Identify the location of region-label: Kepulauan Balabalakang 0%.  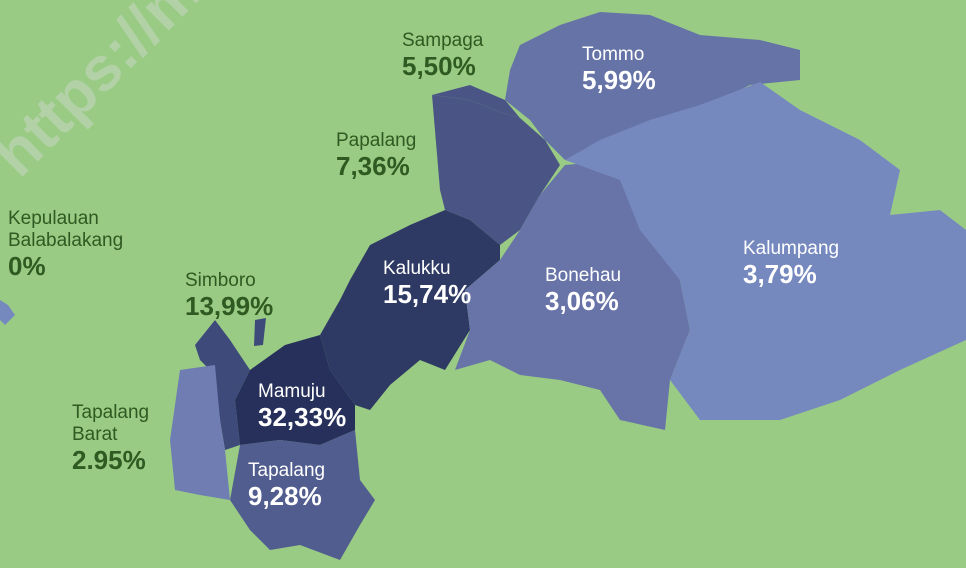
(83, 244).